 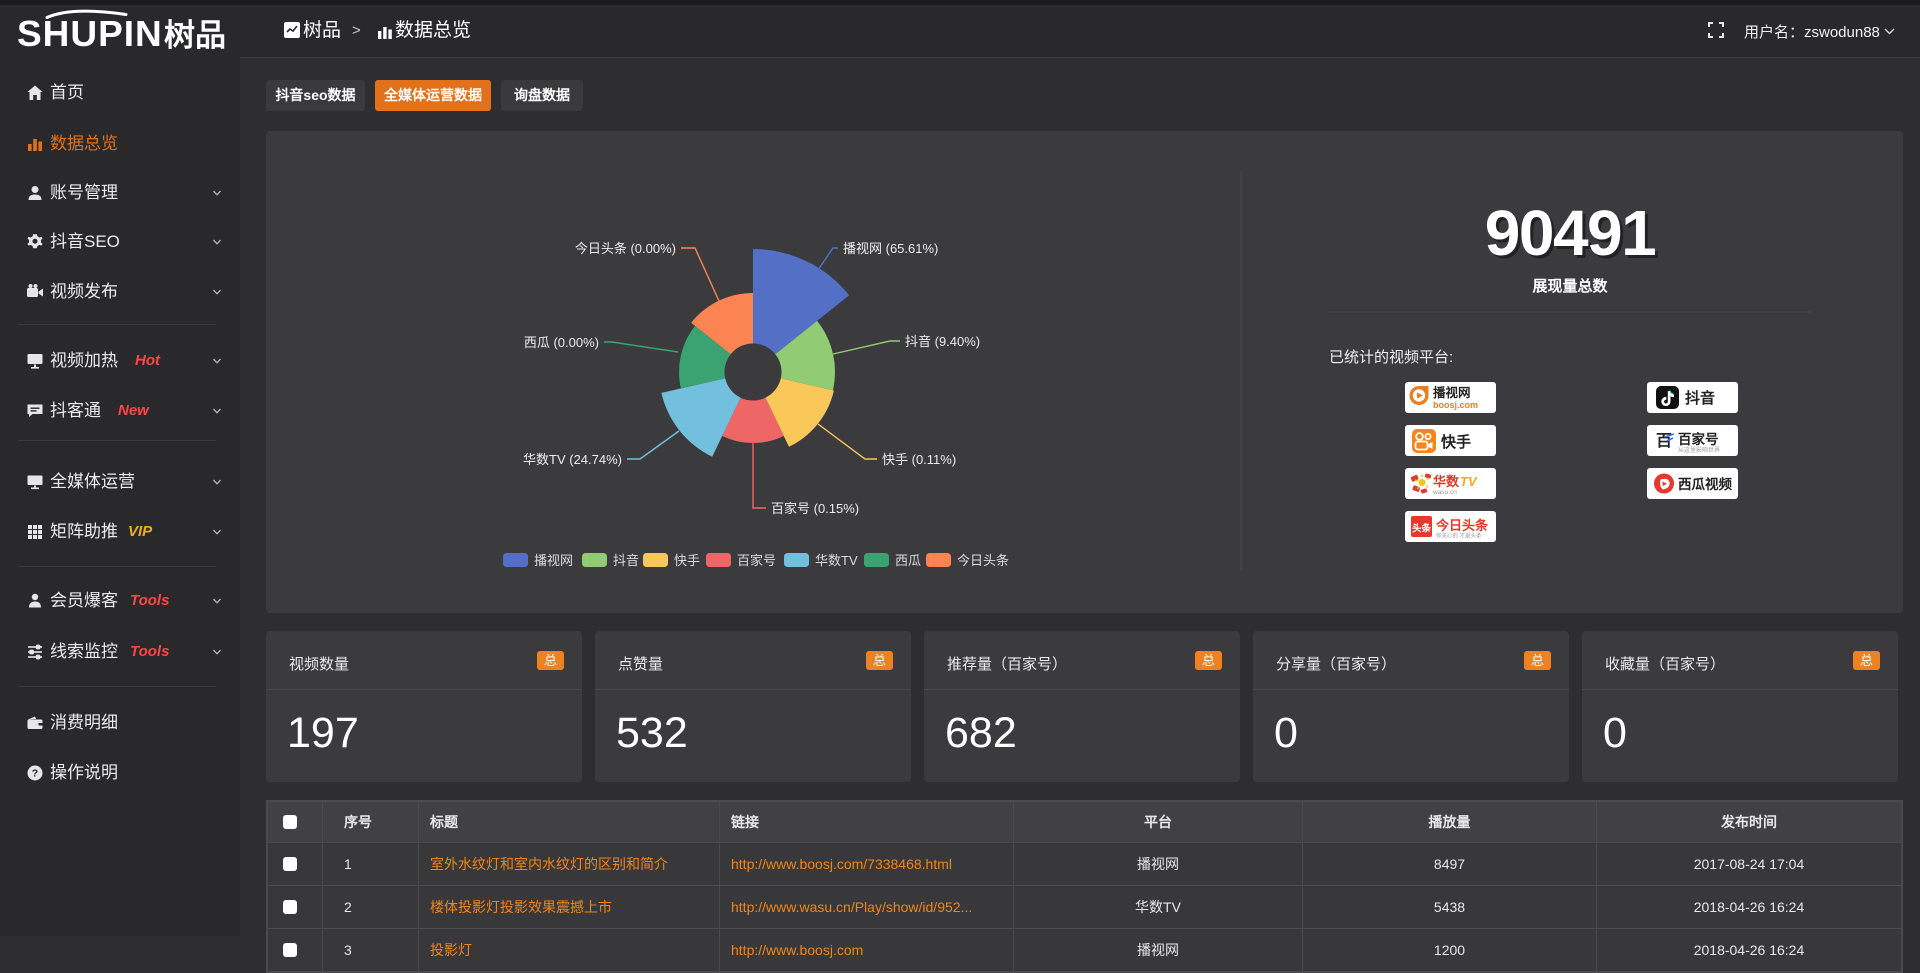 I want to click on svg-text: 播视网 (65.61%), so click(x=890, y=248).